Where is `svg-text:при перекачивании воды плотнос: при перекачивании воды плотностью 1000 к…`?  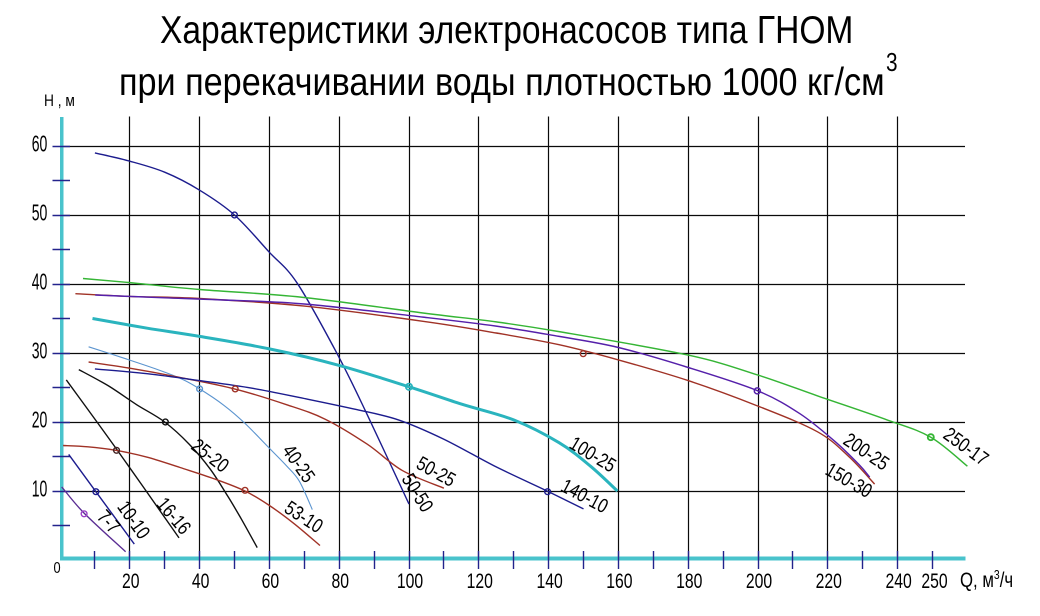 svg-text:при перекачивании воды плотнос: при перекачивании воды плотностью 1000 к… is located at coordinates (502, 82).